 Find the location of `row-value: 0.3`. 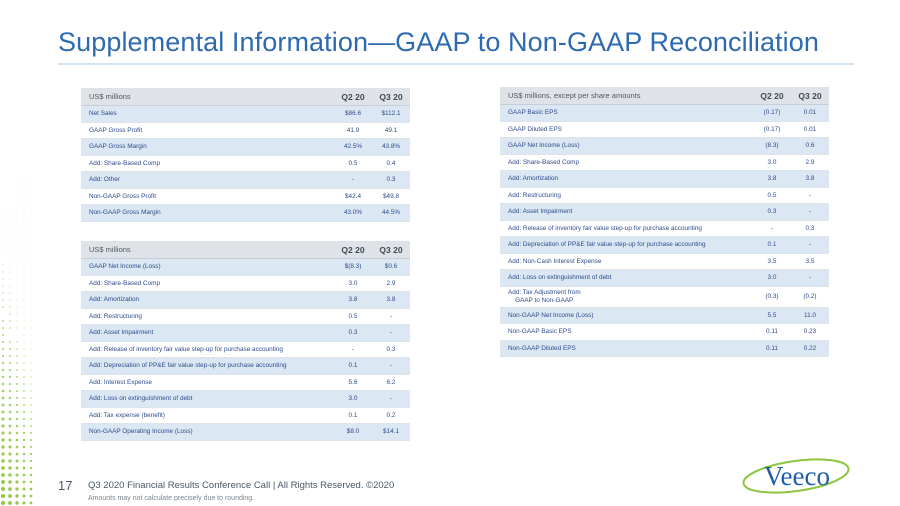

row-value: 0.3 is located at coordinates (391, 180).